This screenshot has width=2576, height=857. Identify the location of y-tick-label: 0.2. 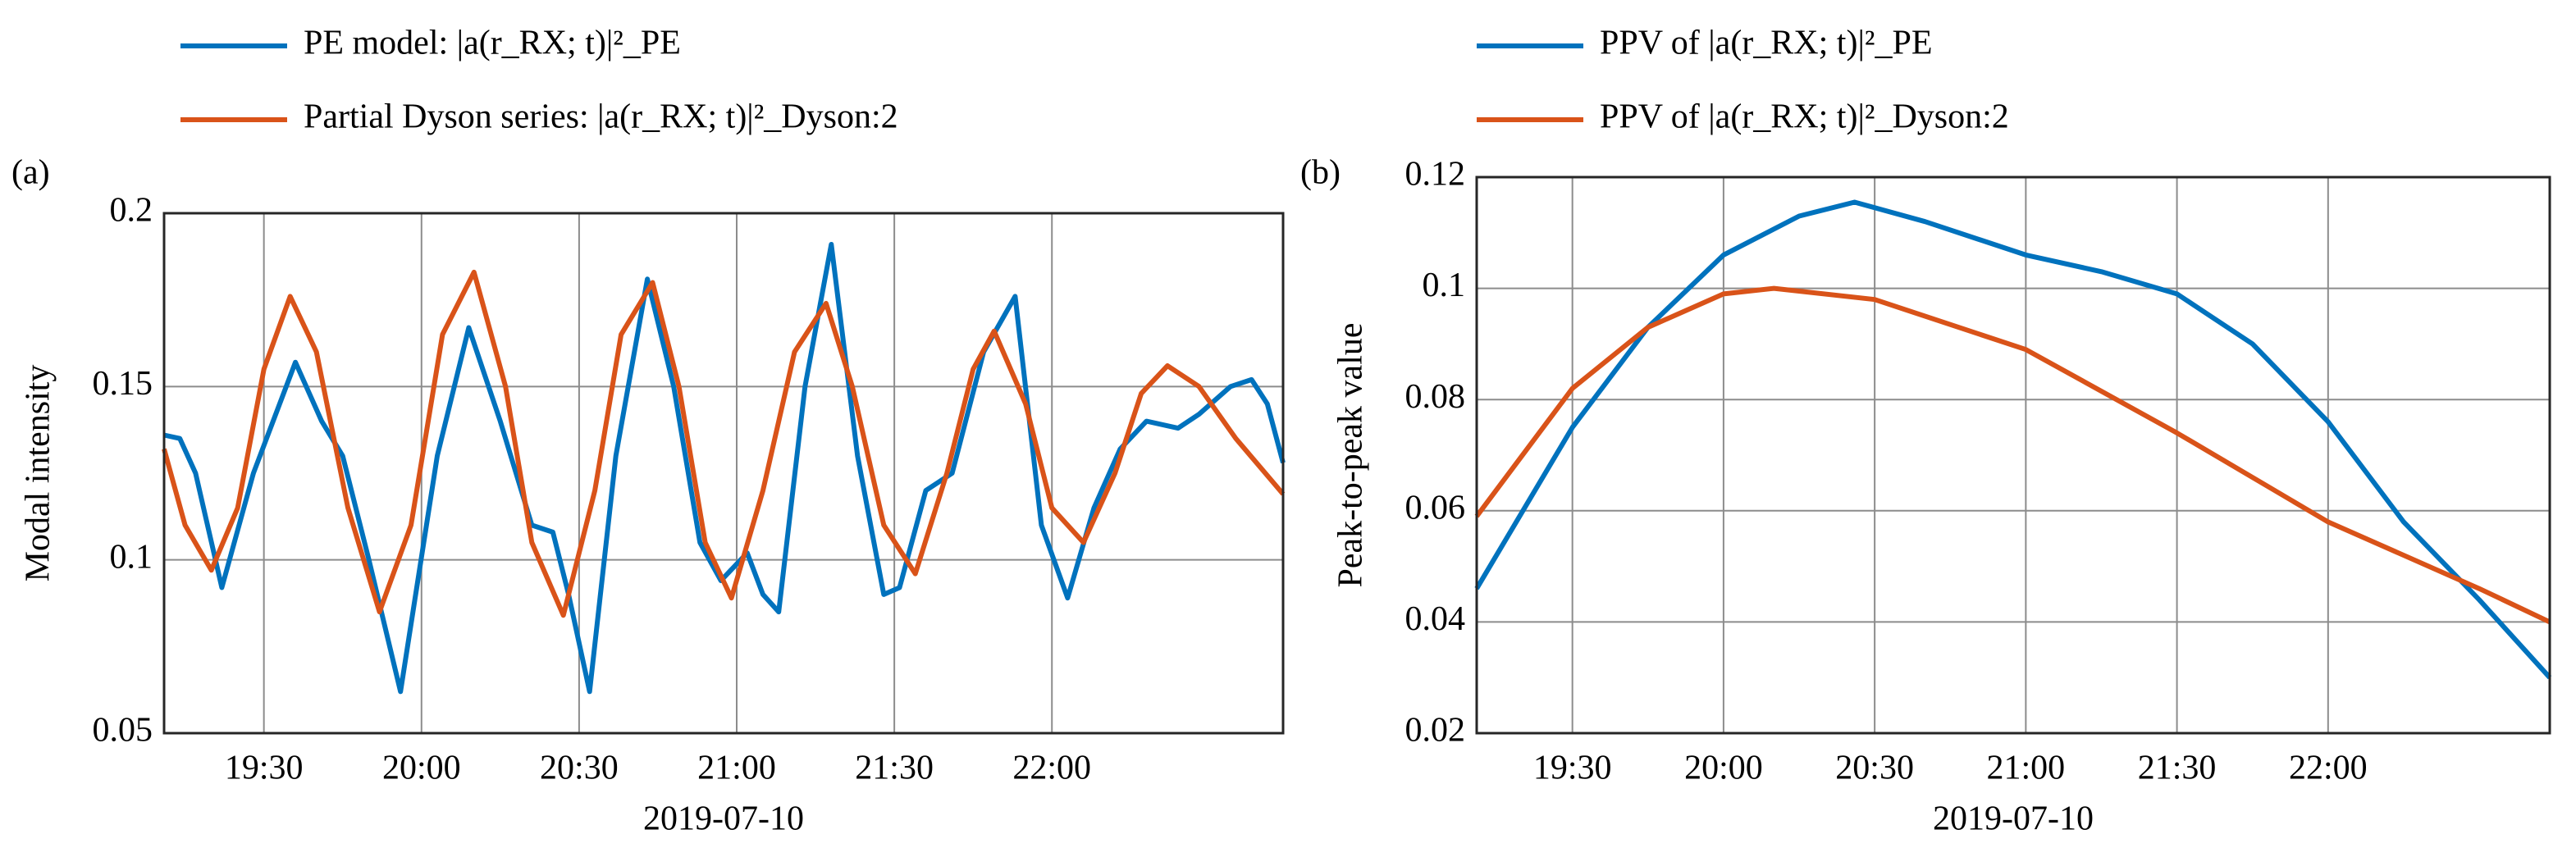
(132, 211).